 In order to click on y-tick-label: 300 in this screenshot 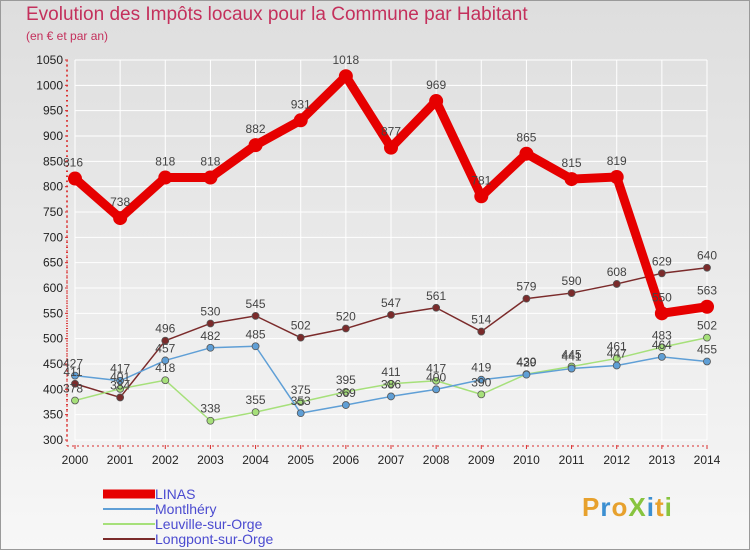, I will do `click(53, 440)`.